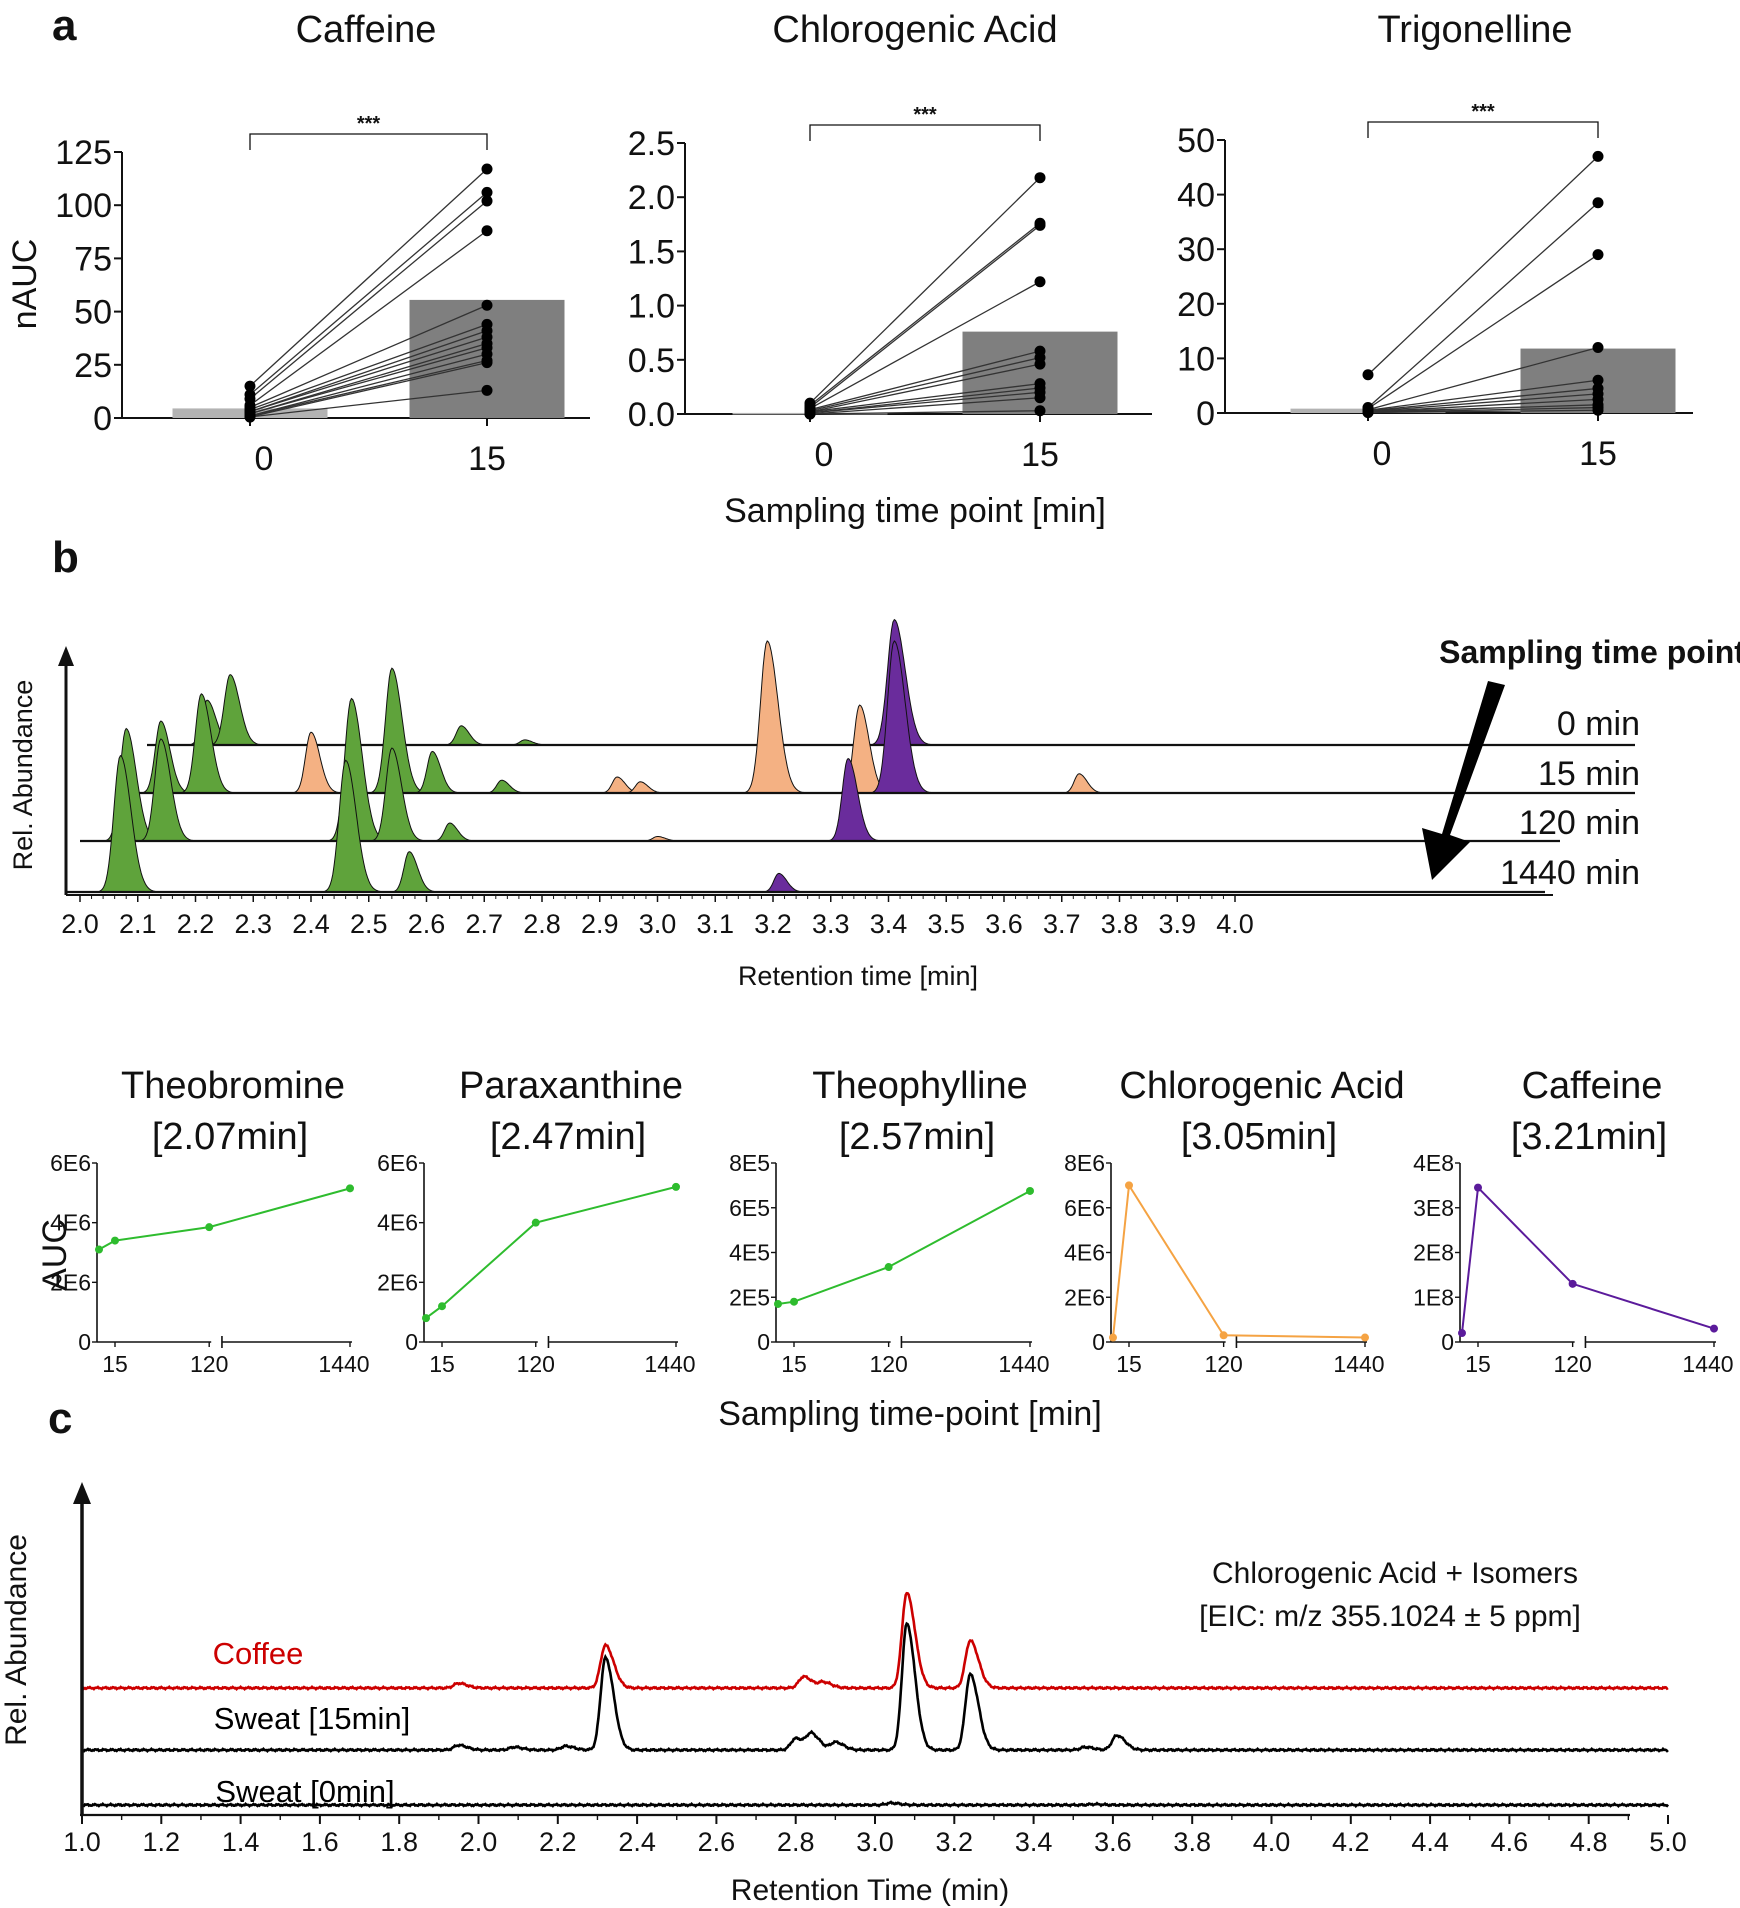 The height and width of the screenshot is (1908, 1740). Describe the element at coordinates (66, 656) in the screenshot. I see `arrow-up-icon` at that location.